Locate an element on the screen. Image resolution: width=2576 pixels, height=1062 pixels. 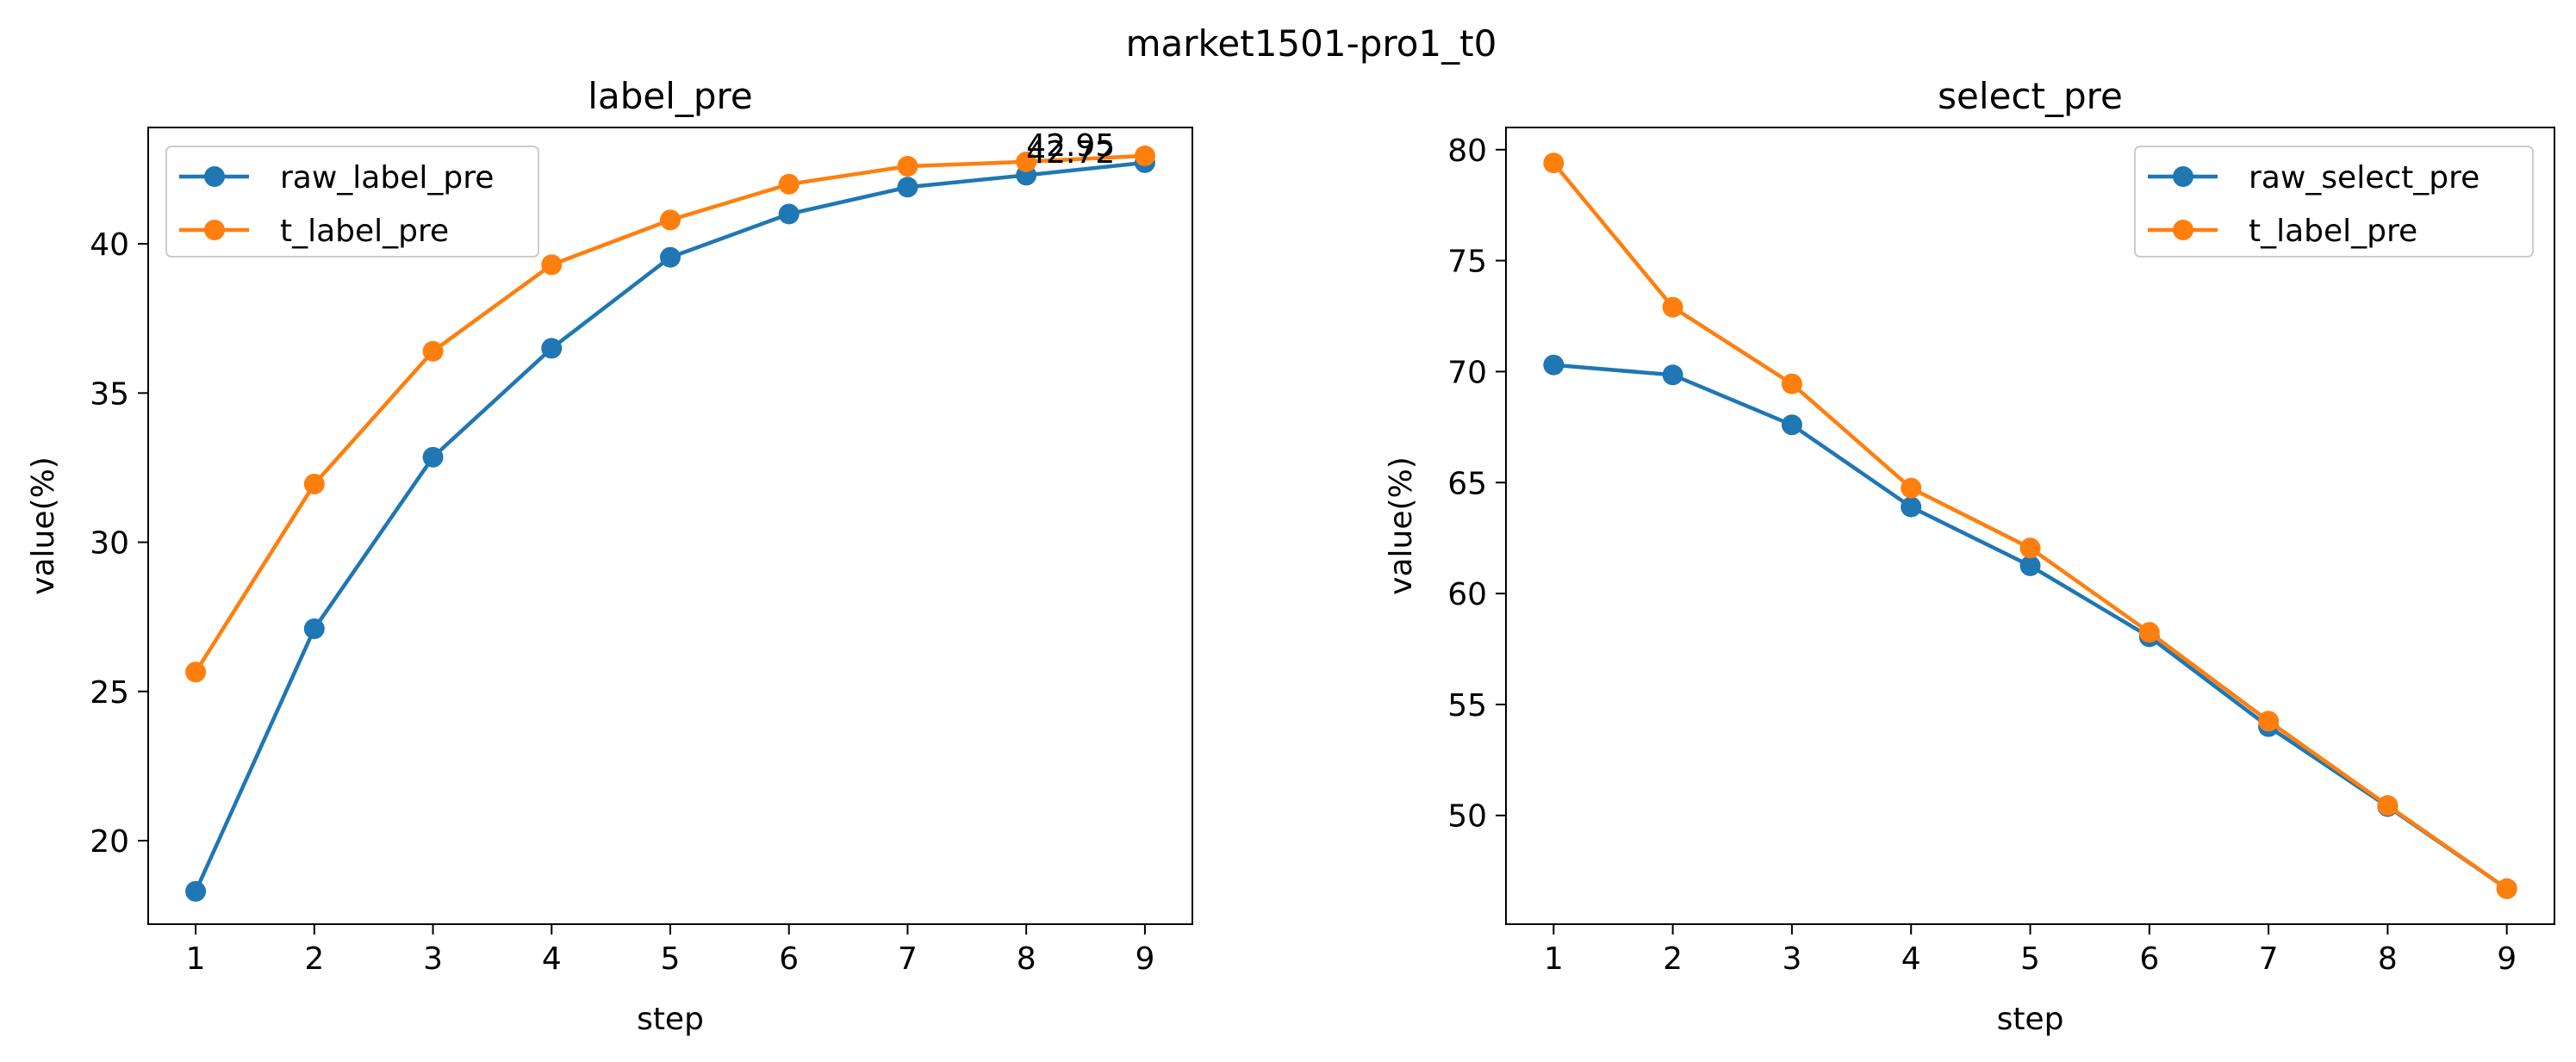
y-tick-label: 65 is located at coordinates (1467, 483).